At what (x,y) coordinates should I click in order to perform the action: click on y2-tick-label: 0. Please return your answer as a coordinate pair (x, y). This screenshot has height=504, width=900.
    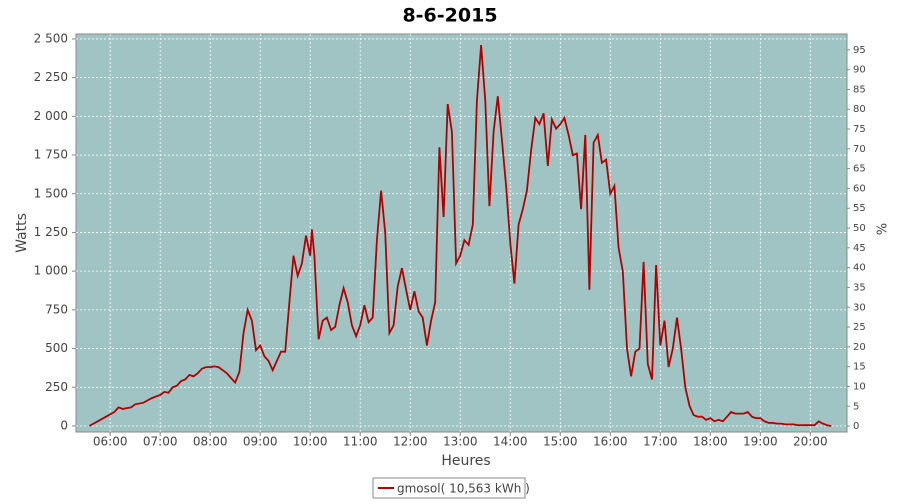
    Looking at the image, I should click on (856, 426).